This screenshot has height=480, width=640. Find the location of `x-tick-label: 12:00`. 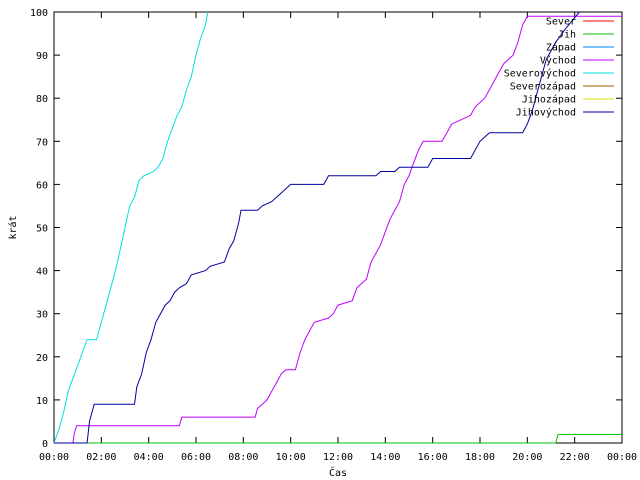

x-tick-label: 12:00 is located at coordinates (338, 457).